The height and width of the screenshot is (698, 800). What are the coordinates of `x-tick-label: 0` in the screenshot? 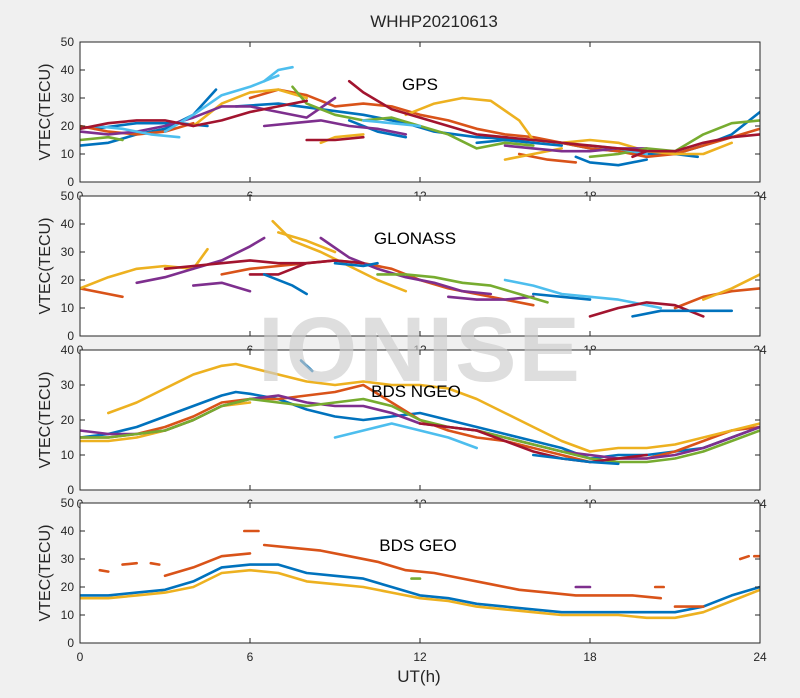 It's located at (80, 657).